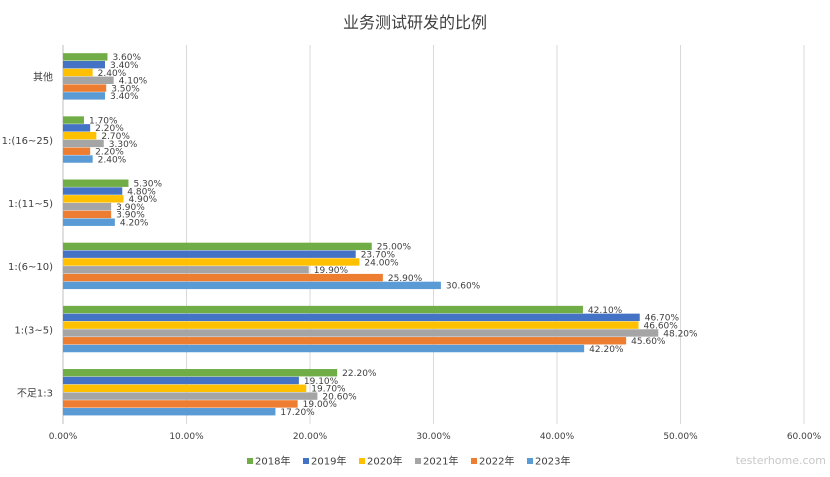  What do you see at coordinates (126, 58) in the screenshot?
I see `bar-value-label: 3.60%` at bounding box center [126, 58].